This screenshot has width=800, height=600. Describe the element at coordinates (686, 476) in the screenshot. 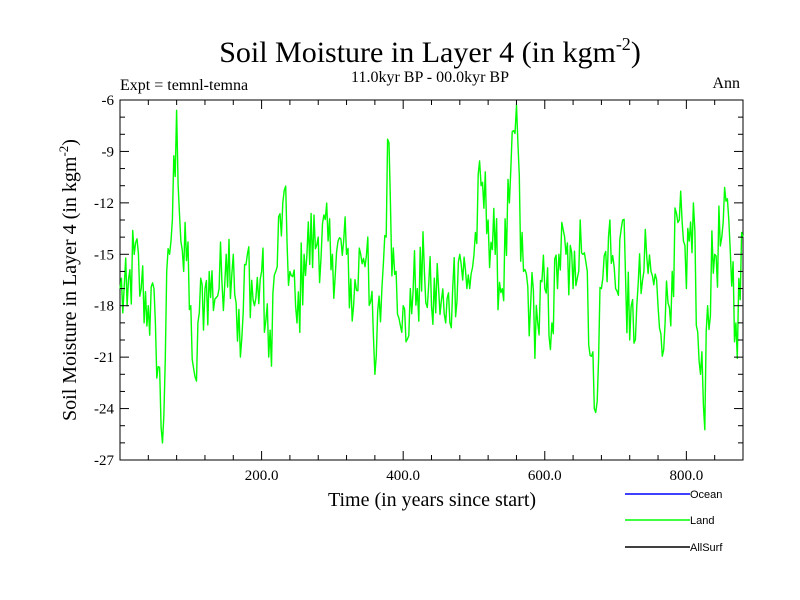

I see `x-tick-label: 800.0` at that location.